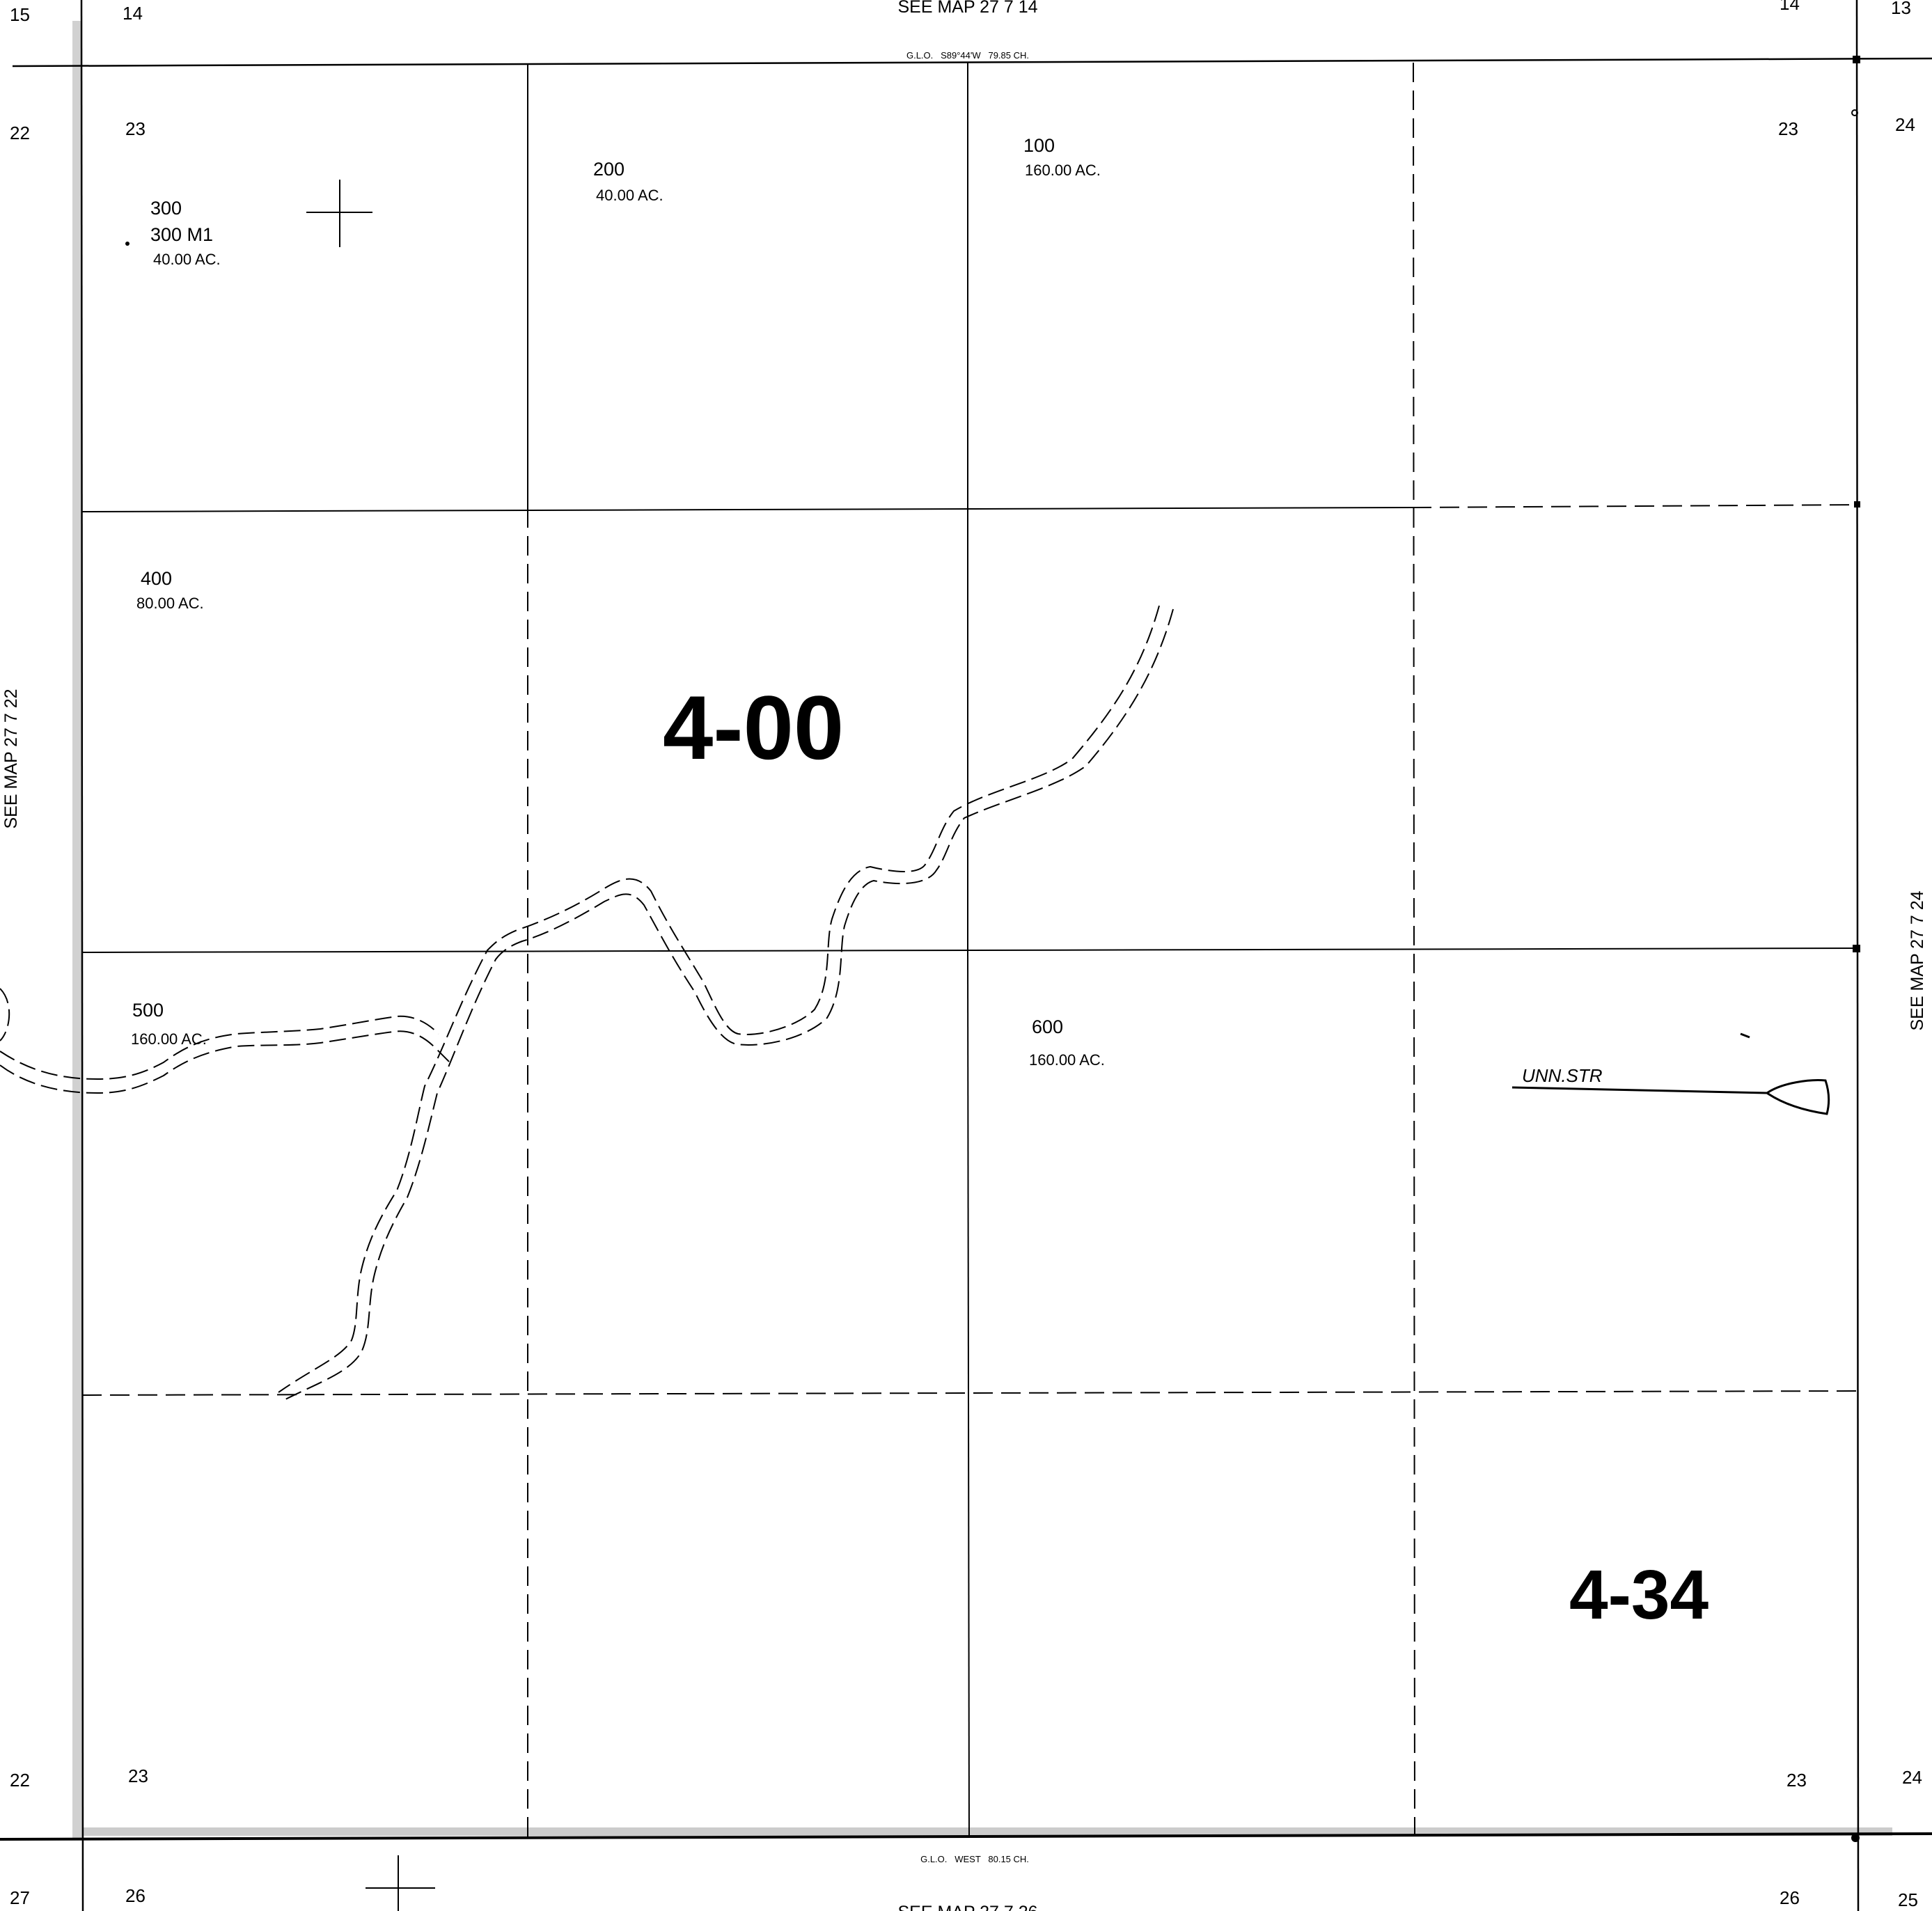 The height and width of the screenshot is (1911, 1932). What do you see at coordinates (974, 1859) in the screenshot?
I see `glo-south-bearing: G.L.O. WEST 80.15 CH.` at bounding box center [974, 1859].